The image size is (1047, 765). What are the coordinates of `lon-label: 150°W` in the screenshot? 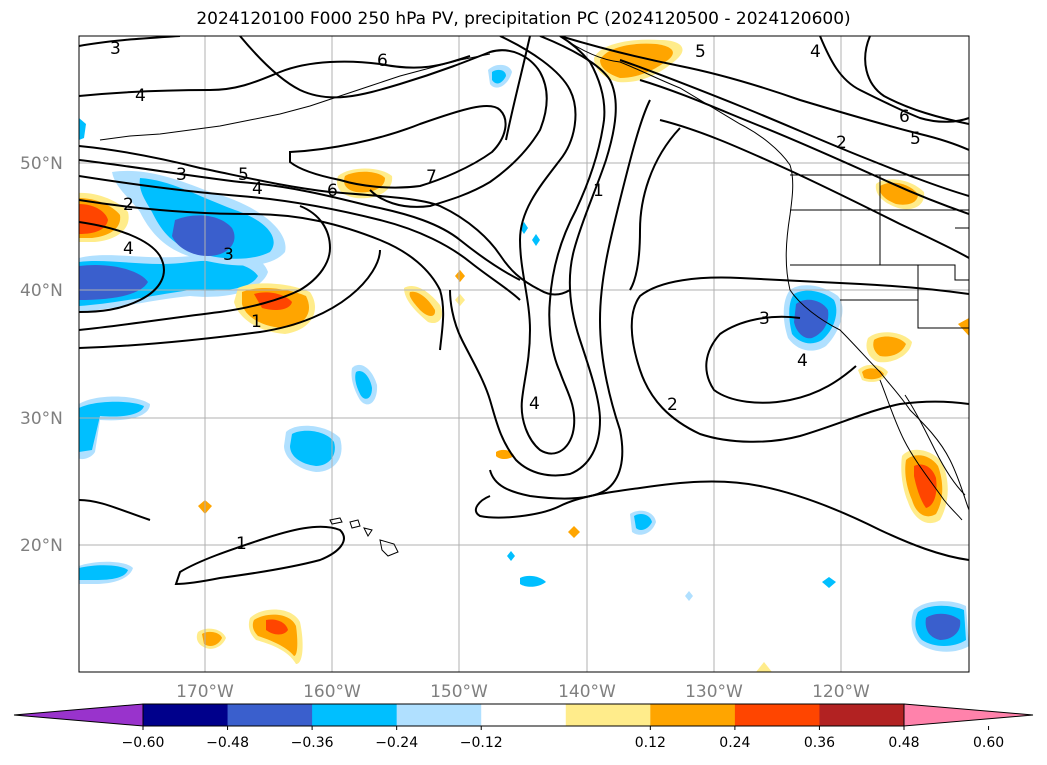 It's located at (459, 692).